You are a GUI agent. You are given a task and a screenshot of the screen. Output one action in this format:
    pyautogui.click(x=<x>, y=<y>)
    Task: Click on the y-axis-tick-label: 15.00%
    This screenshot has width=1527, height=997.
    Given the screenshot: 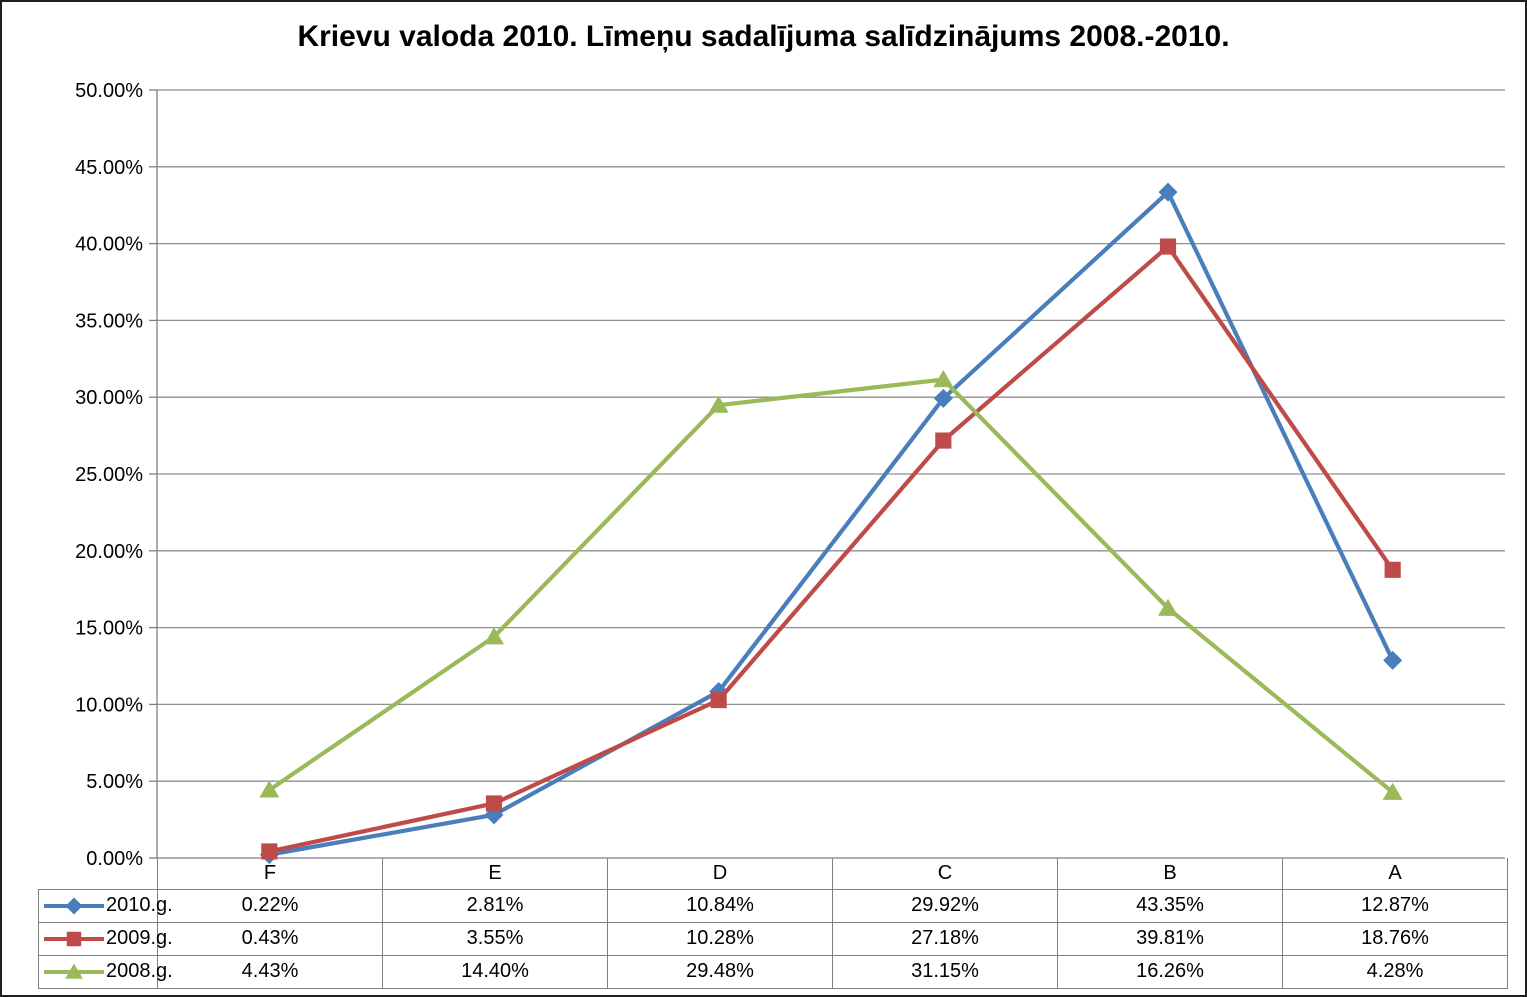 What is the action you would take?
    pyautogui.click(x=109, y=629)
    